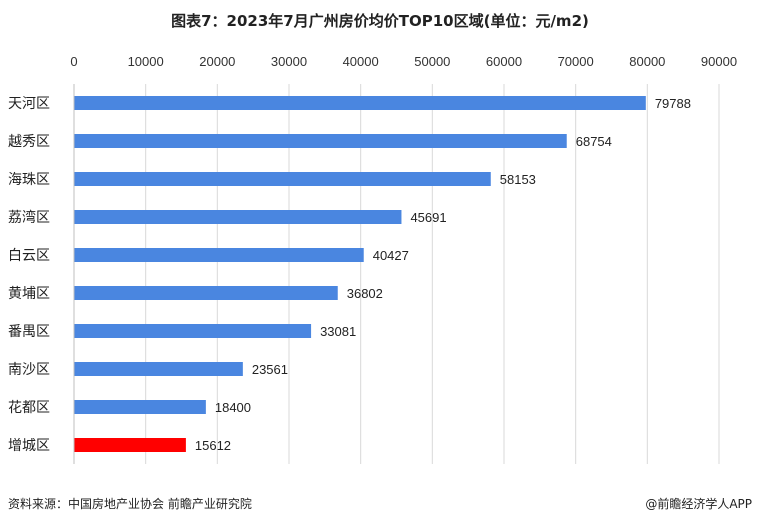 The height and width of the screenshot is (524, 760). Describe the element at coordinates (29, 332) in the screenshot. I see `category-label-6: 番禺区` at that location.